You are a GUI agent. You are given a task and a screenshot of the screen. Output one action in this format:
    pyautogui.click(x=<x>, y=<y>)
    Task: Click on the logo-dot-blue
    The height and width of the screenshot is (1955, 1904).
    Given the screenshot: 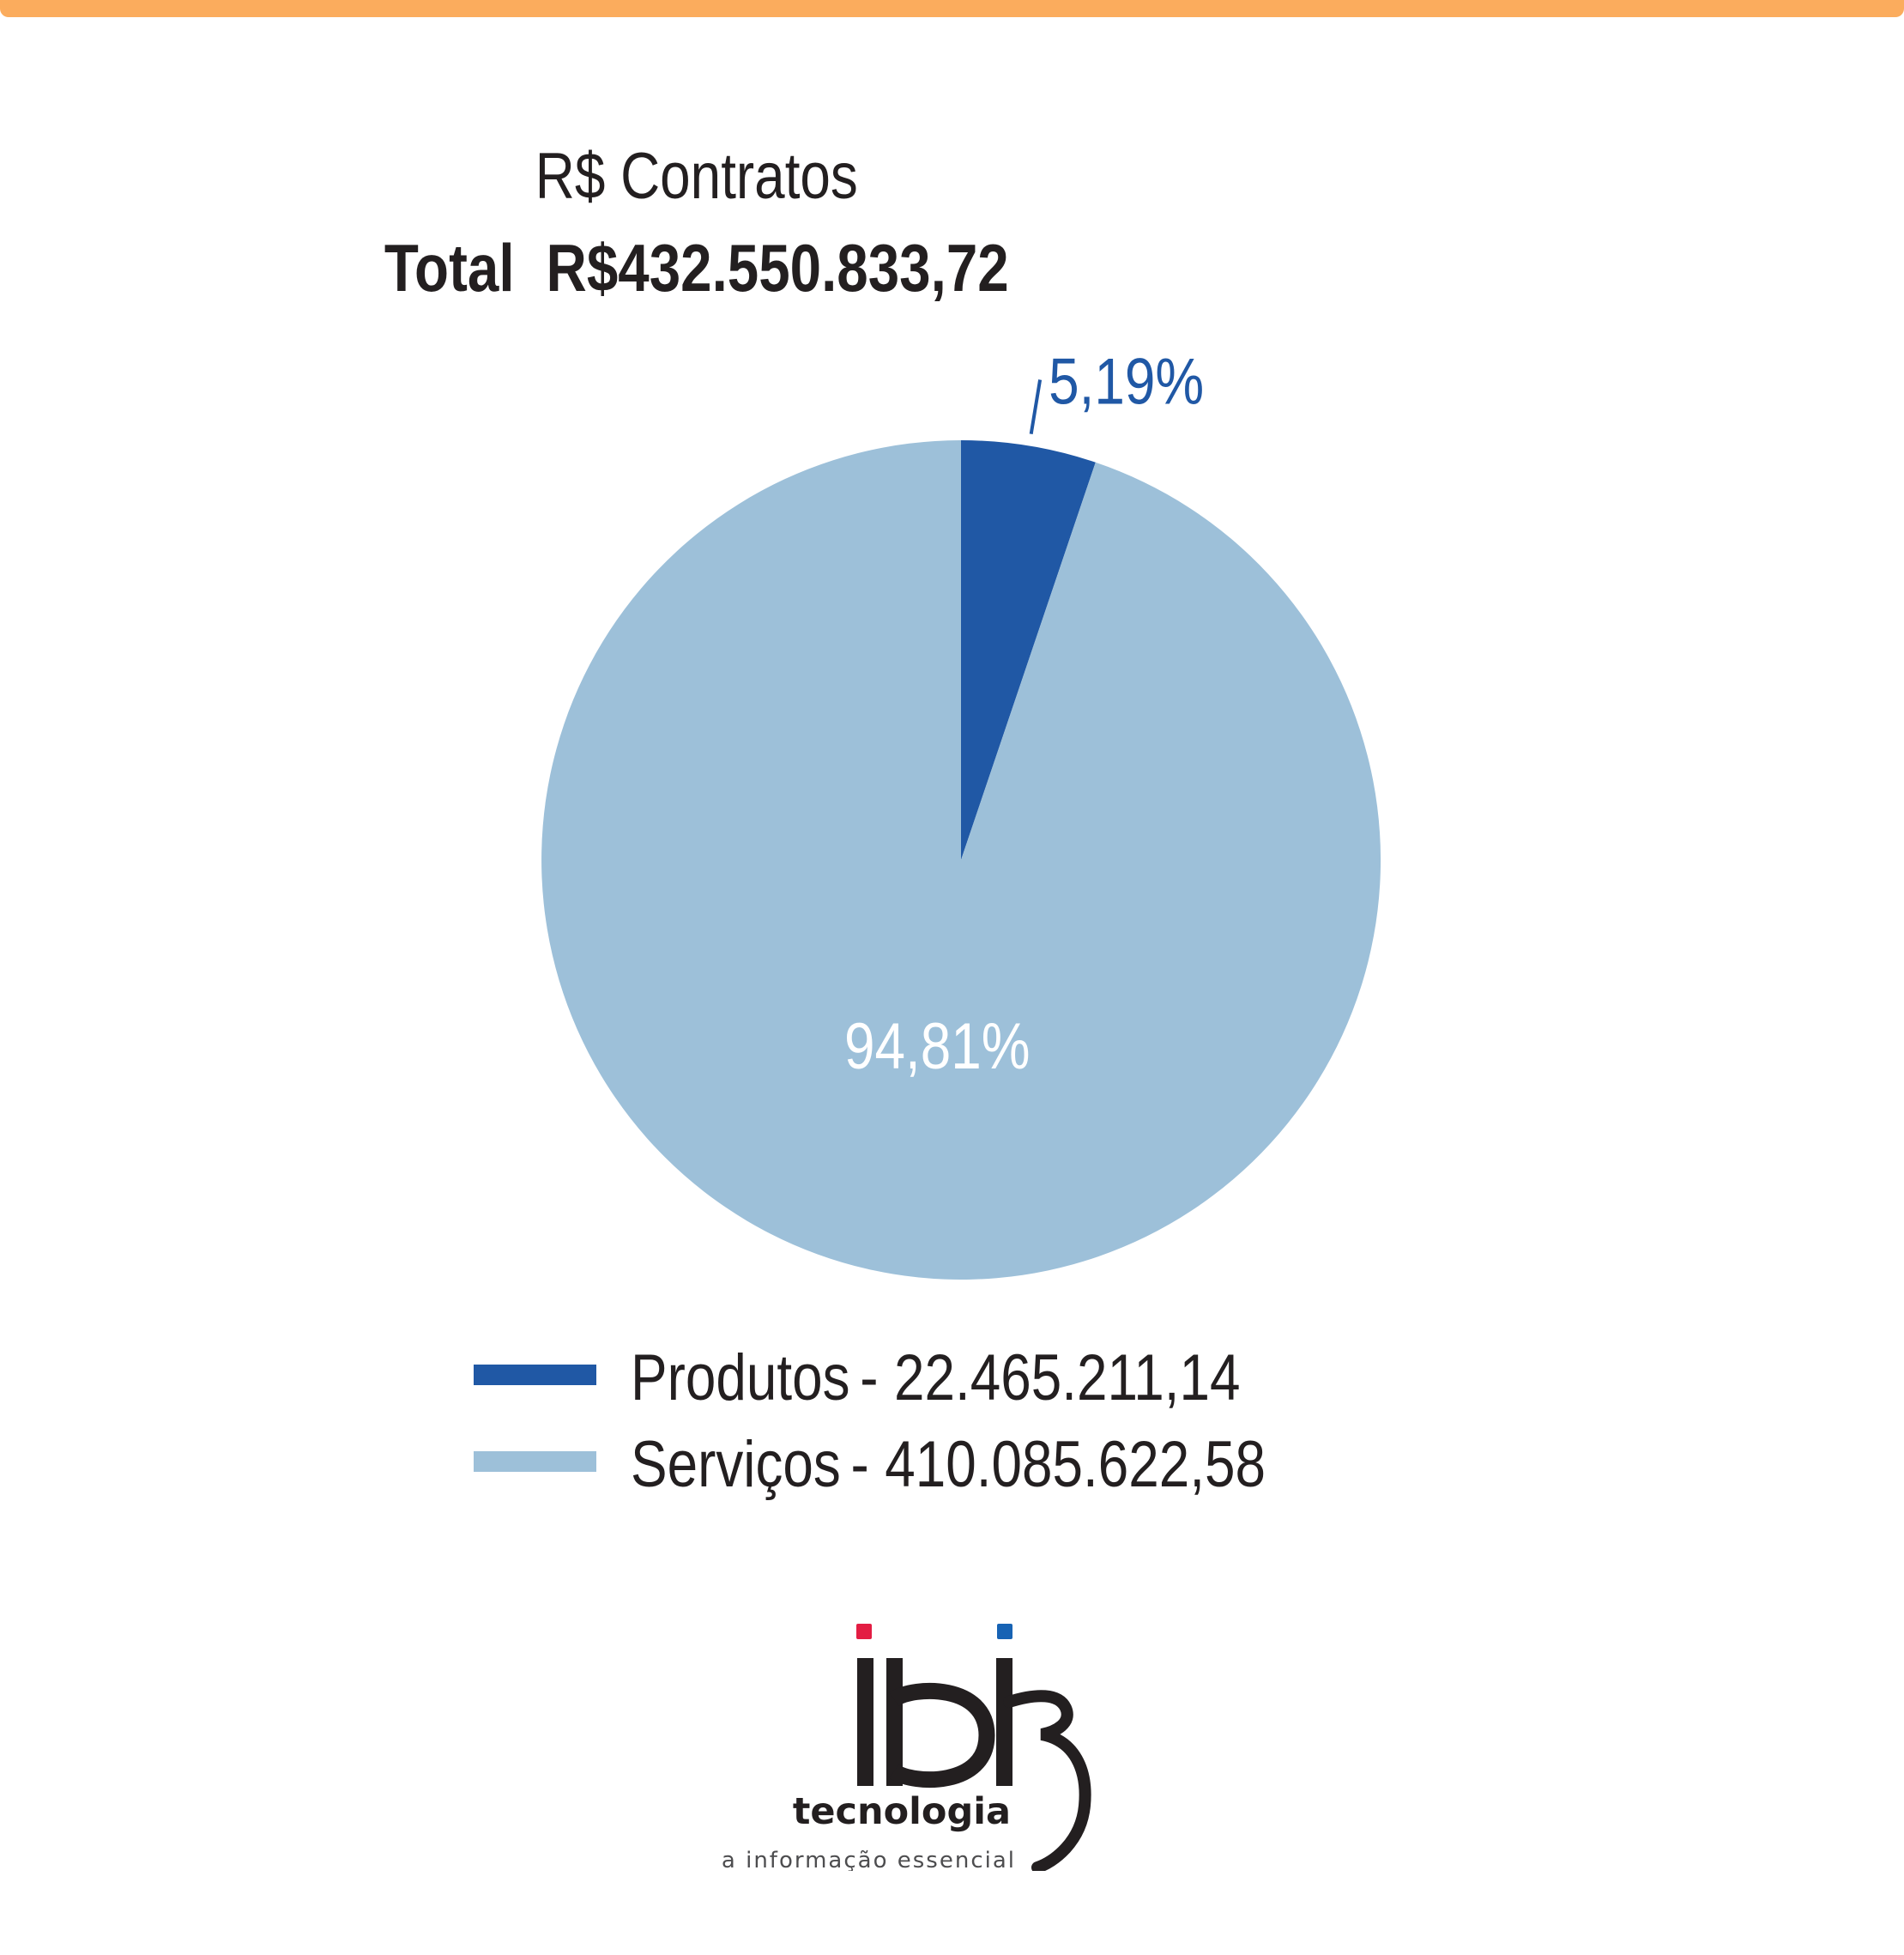 What is the action you would take?
    pyautogui.click(x=1004, y=1631)
    